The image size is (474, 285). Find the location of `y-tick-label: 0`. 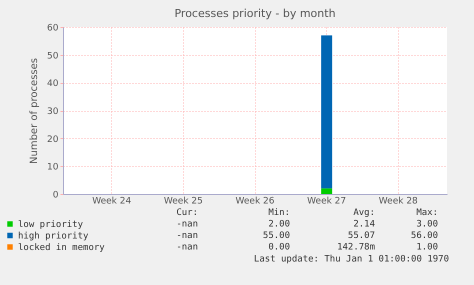

y-tick-label: 0 is located at coordinates (55, 195).